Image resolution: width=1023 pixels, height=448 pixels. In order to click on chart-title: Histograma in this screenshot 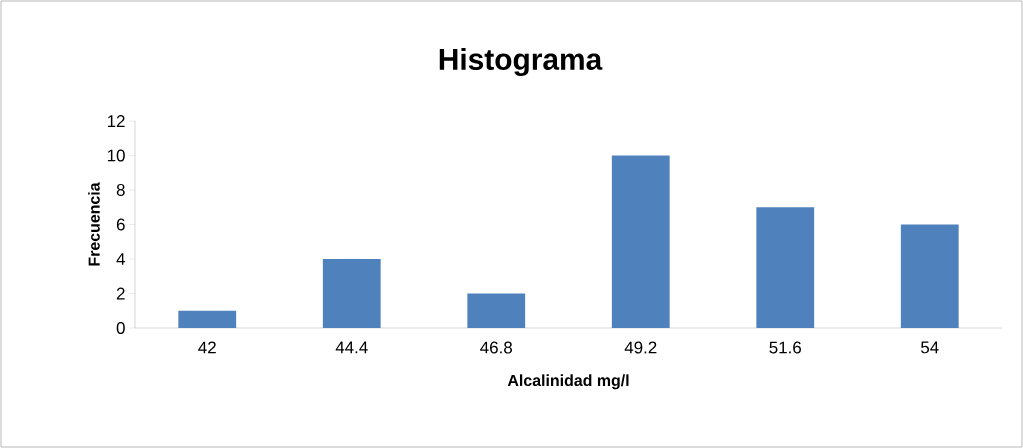, I will do `click(521, 62)`.